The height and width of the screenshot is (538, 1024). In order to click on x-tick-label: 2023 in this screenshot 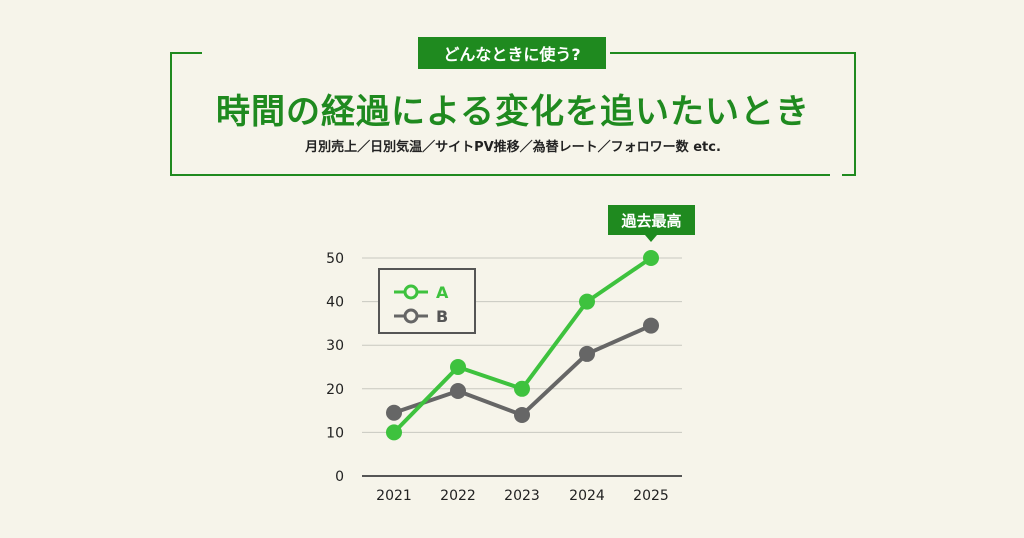, I will do `click(522, 496)`.